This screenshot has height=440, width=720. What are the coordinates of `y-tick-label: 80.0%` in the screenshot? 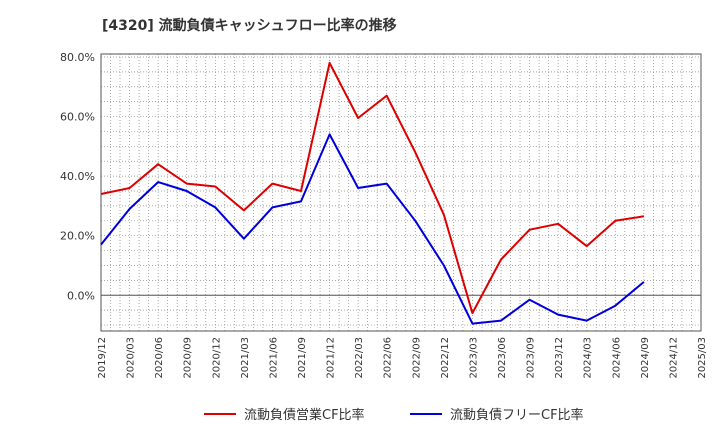 It's located at (77, 57).